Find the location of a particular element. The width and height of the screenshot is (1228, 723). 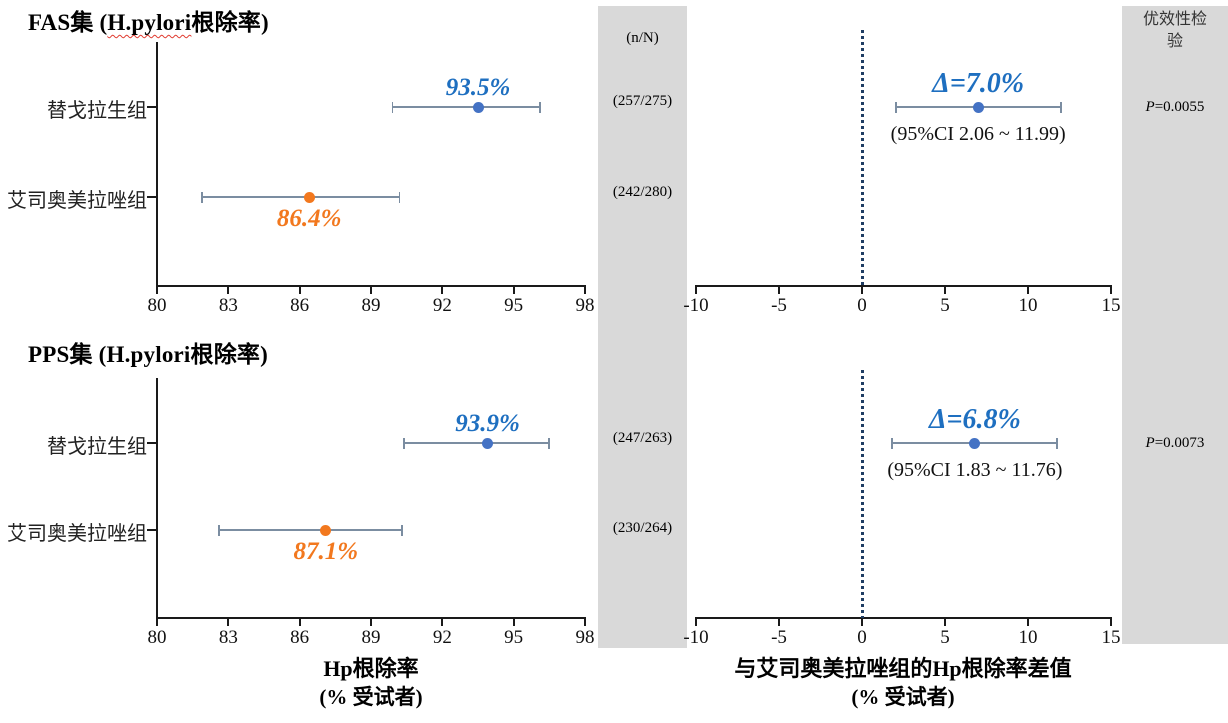

section-title-pps: PPS集 (H.pylori根除率) is located at coordinates (148, 352).